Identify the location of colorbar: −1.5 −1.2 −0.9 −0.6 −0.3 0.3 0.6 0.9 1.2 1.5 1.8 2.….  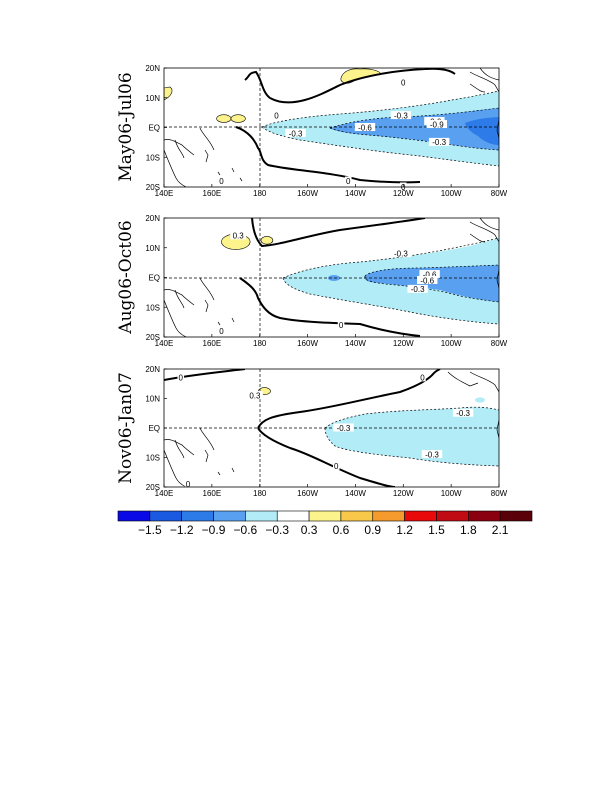
(325, 523).